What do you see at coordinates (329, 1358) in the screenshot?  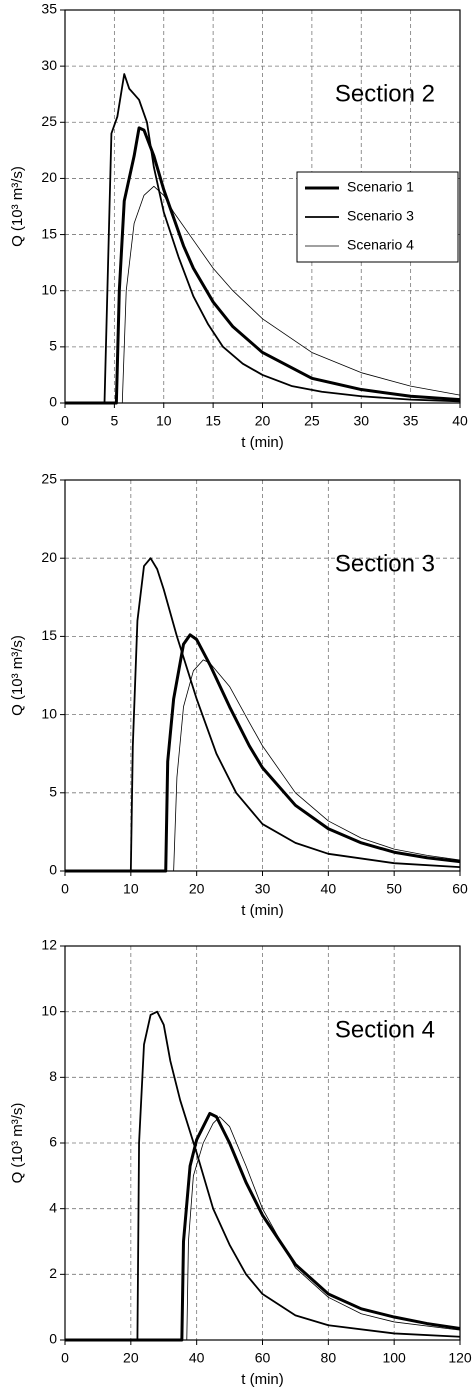 I see `x-tick-label: 80` at bounding box center [329, 1358].